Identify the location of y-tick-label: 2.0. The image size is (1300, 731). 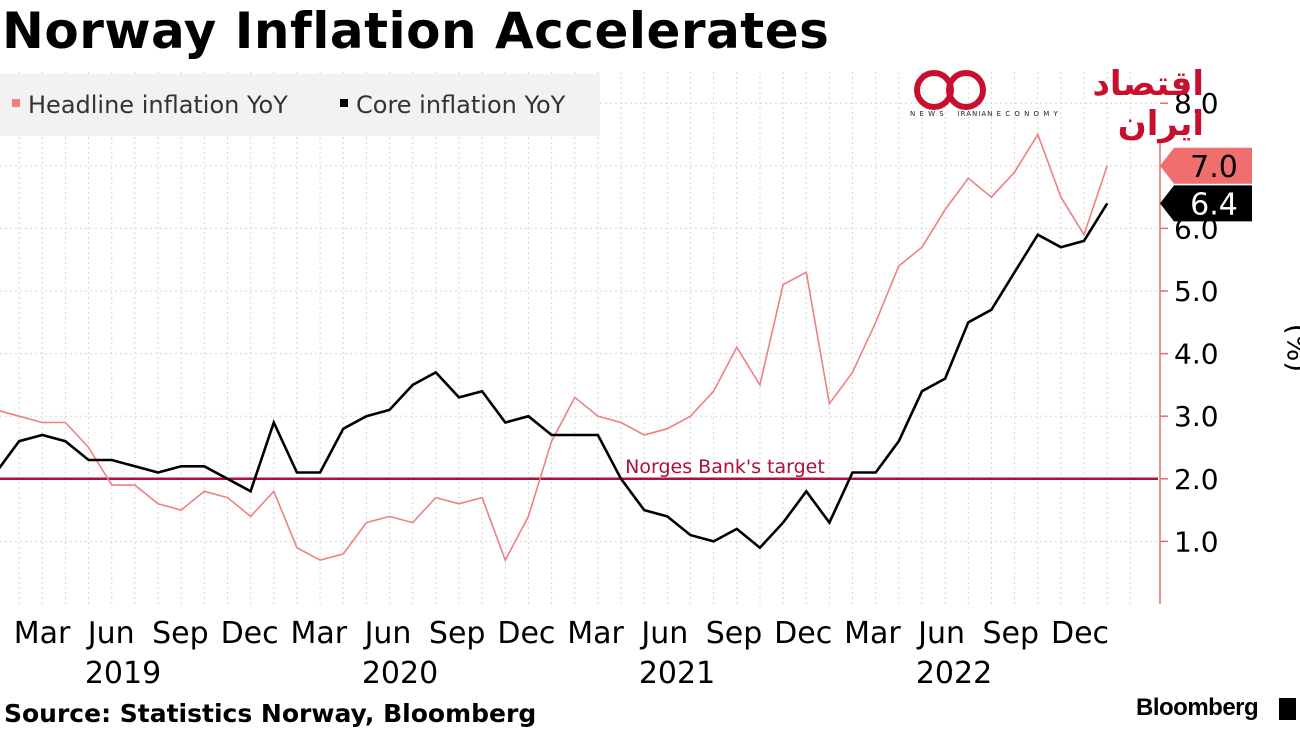
(1196, 479).